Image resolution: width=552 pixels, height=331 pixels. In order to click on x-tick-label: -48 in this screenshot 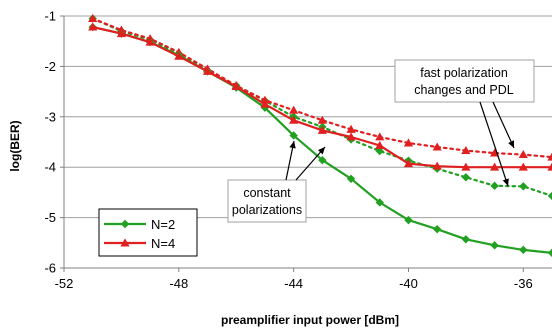, I will do `click(178, 283)`.